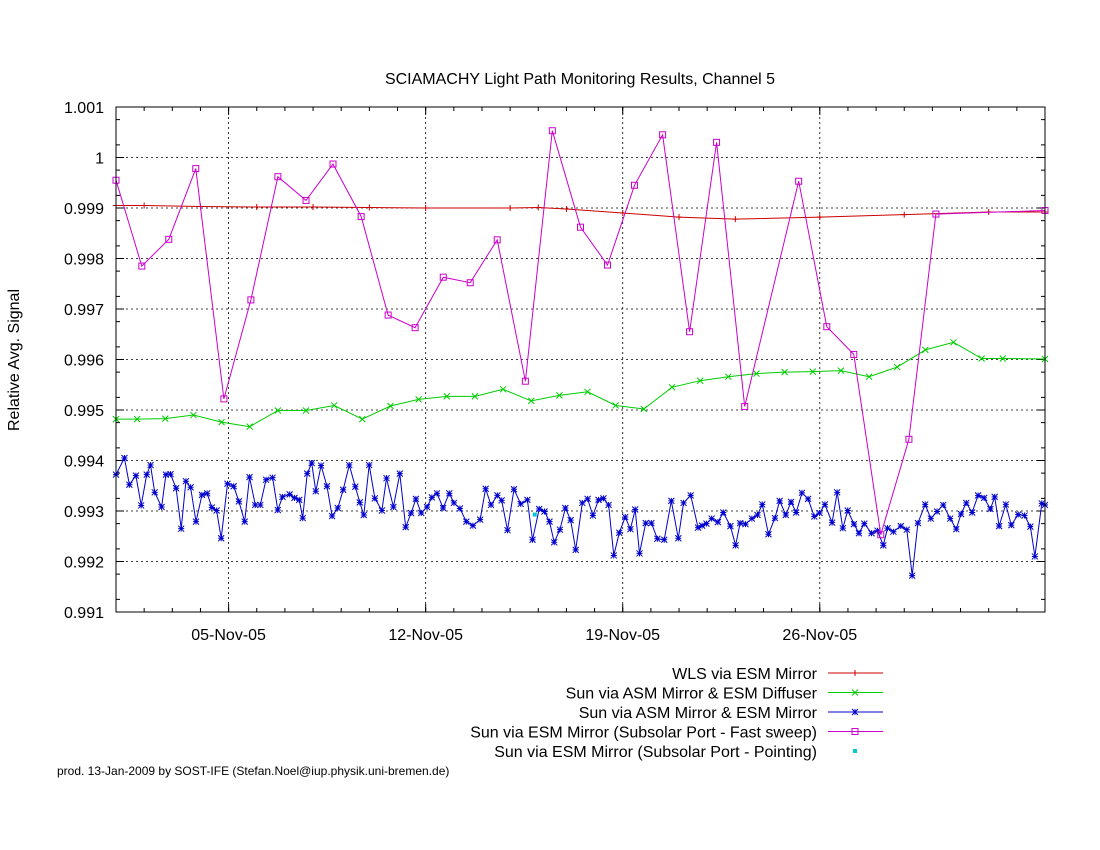 Image resolution: width=1100 pixels, height=850 pixels. Describe the element at coordinates (425, 635) in the screenshot. I see `x-tick-label: 12-Nov-05` at that location.